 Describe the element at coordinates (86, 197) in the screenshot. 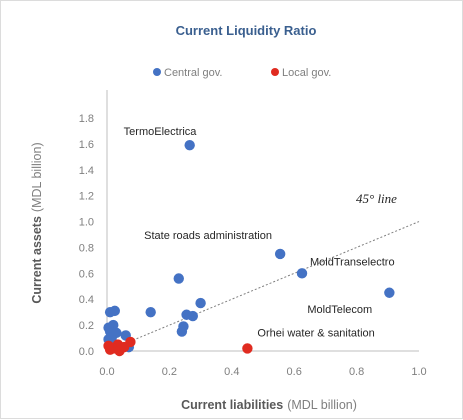

I see `y-tick-label: 1.2` at that location.